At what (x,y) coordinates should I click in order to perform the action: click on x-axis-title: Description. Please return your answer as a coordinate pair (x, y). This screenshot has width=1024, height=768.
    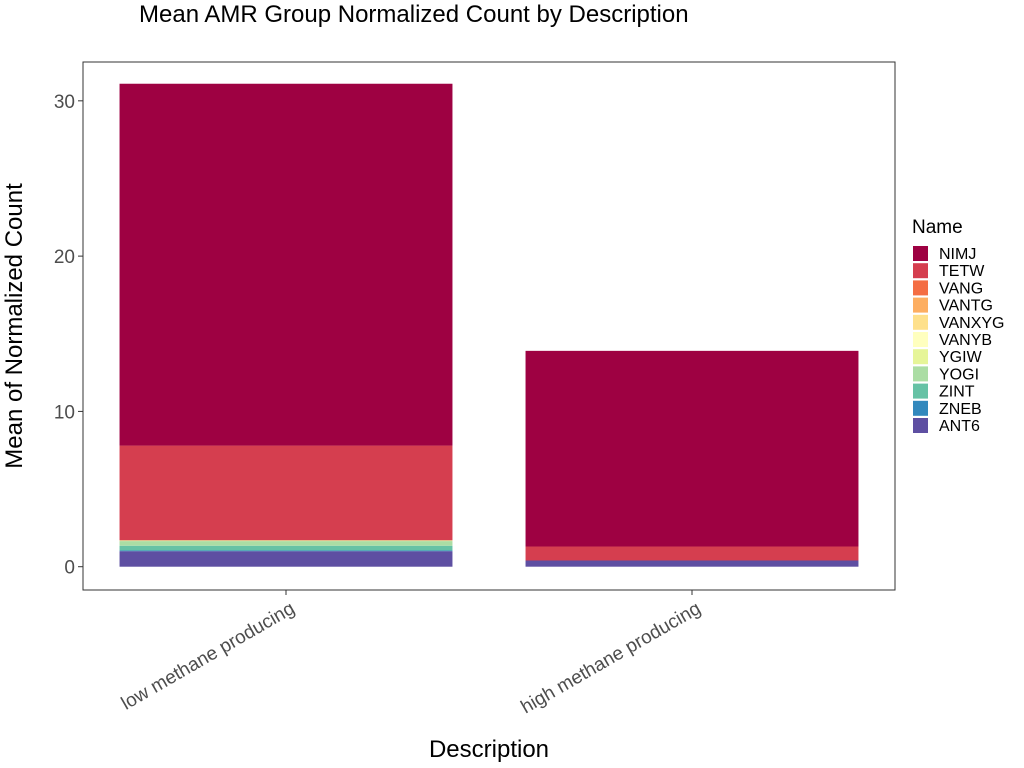
    Looking at the image, I should click on (489, 749).